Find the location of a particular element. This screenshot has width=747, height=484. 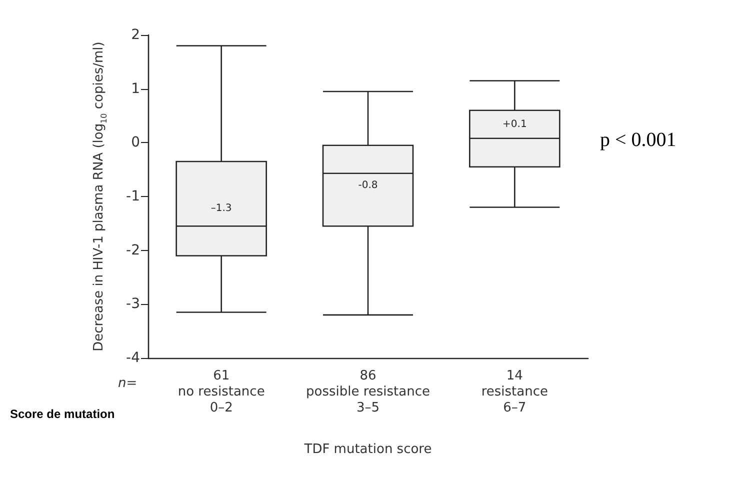

annotation: -0.8 is located at coordinates (368, 186).